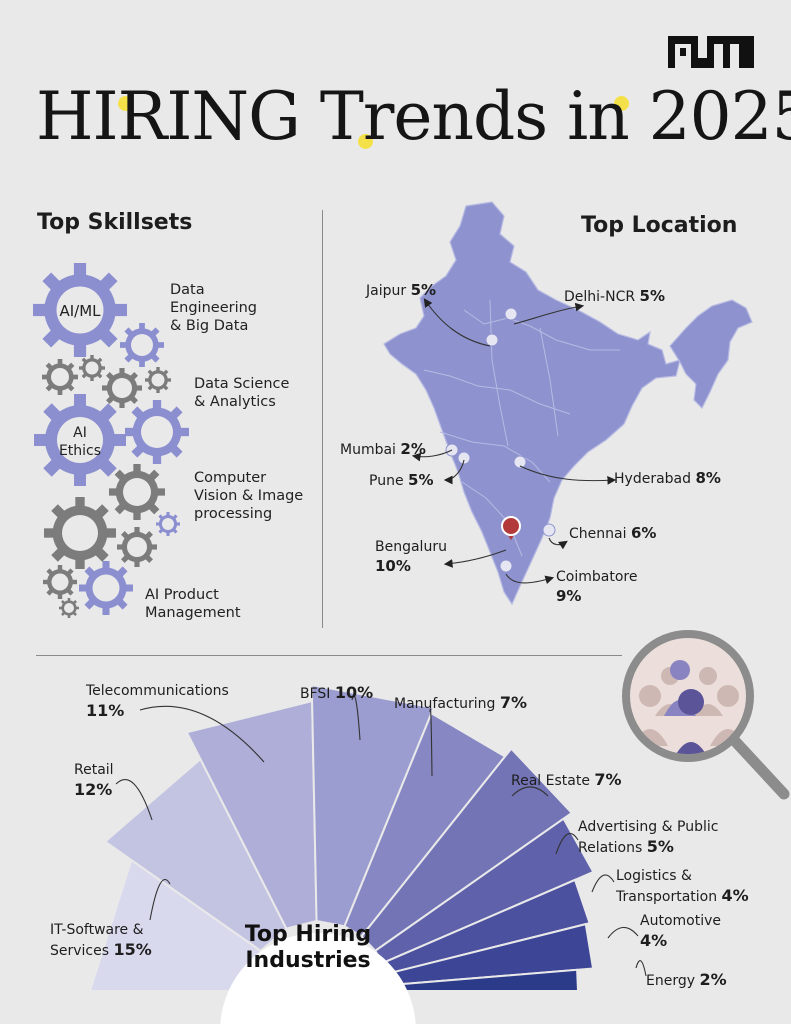 The image size is (791, 1024). Describe the element at coordinates (597, 587) in the screenshot. I see `location-label-coimbatore: Coimbatore 9%` at that location.